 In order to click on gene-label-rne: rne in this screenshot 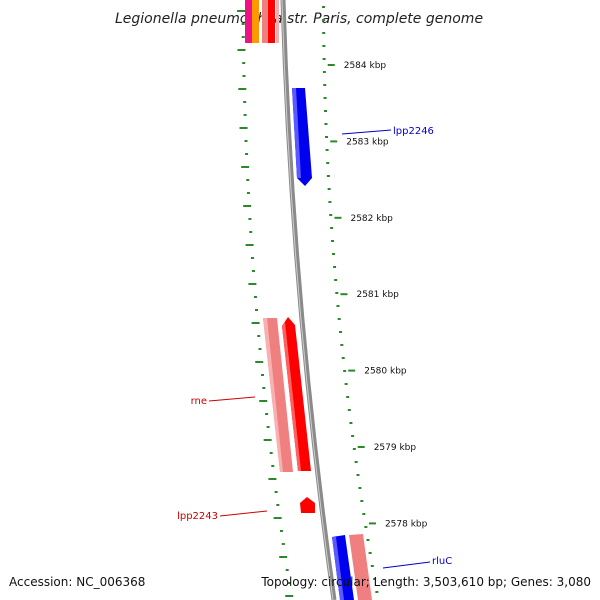, I will do `click(199, 401)`.